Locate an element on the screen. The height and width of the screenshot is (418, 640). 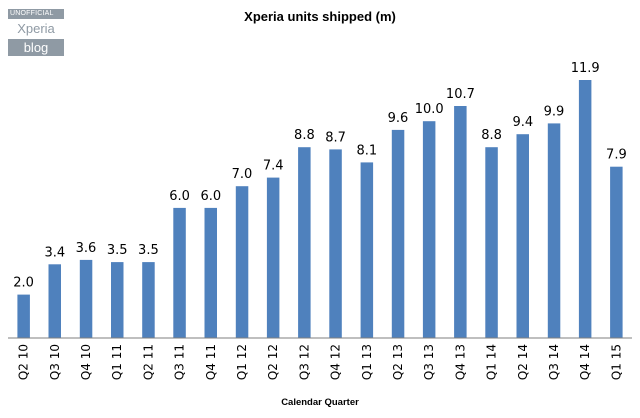
bar-value-label: 10.7 is located at coordinates (460, 94).